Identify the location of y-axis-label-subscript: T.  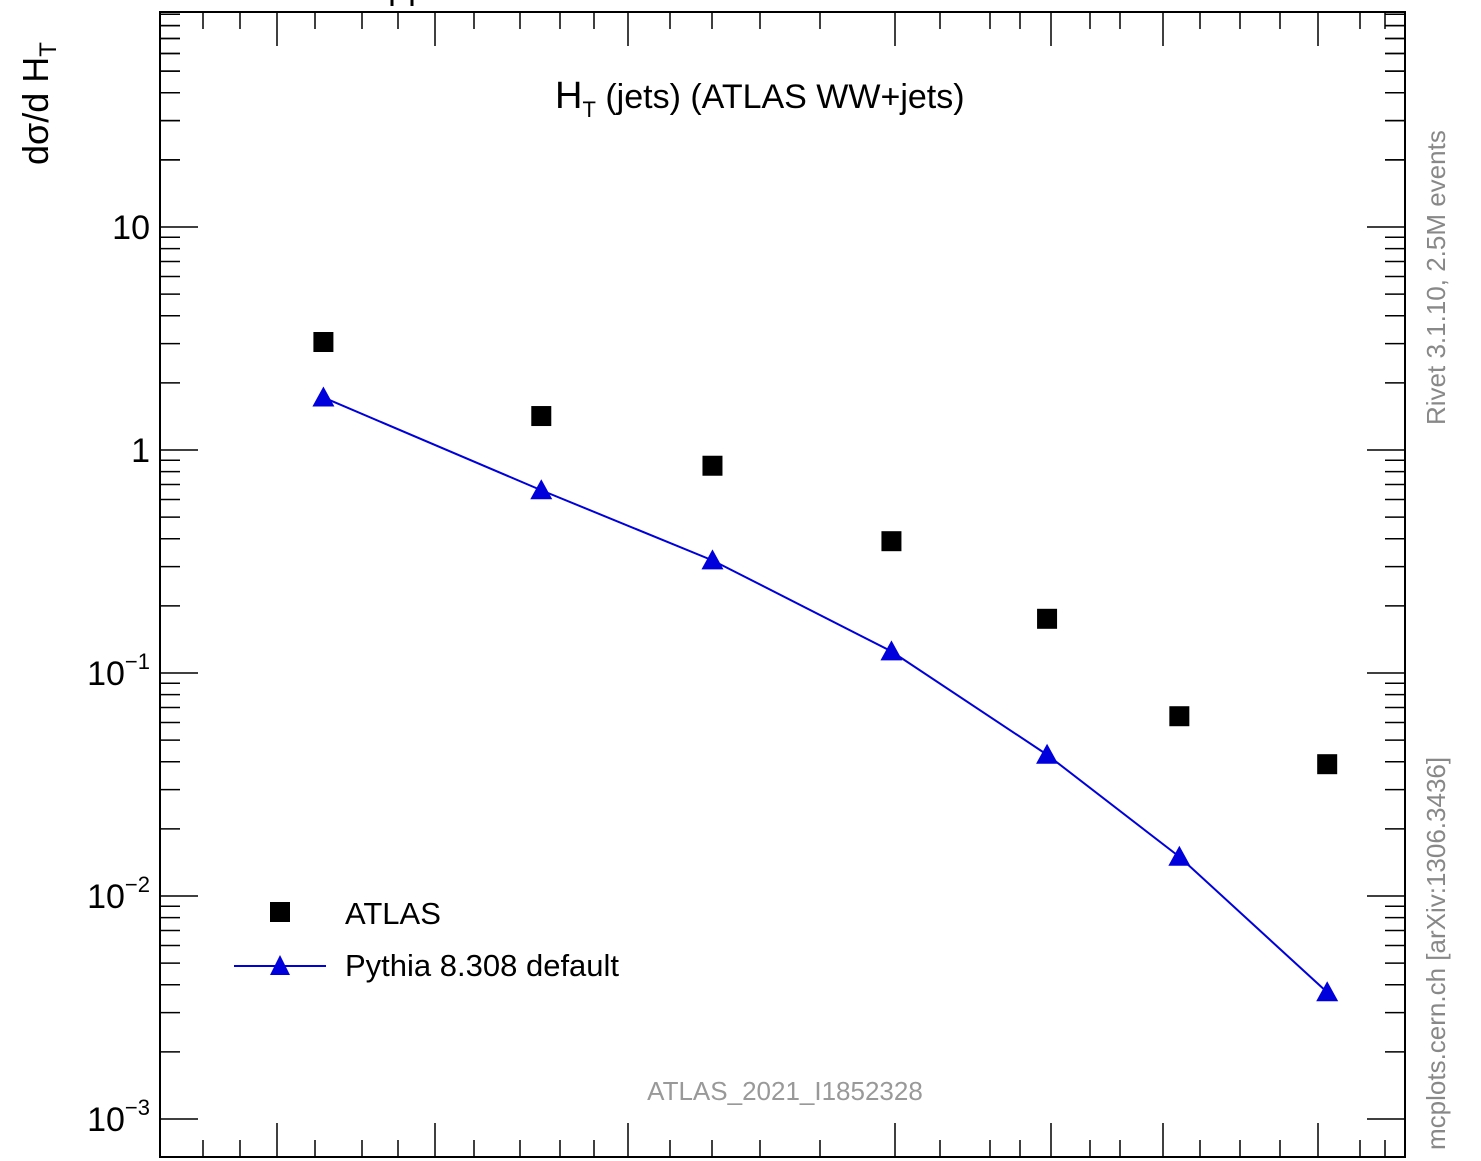
(48, 49).